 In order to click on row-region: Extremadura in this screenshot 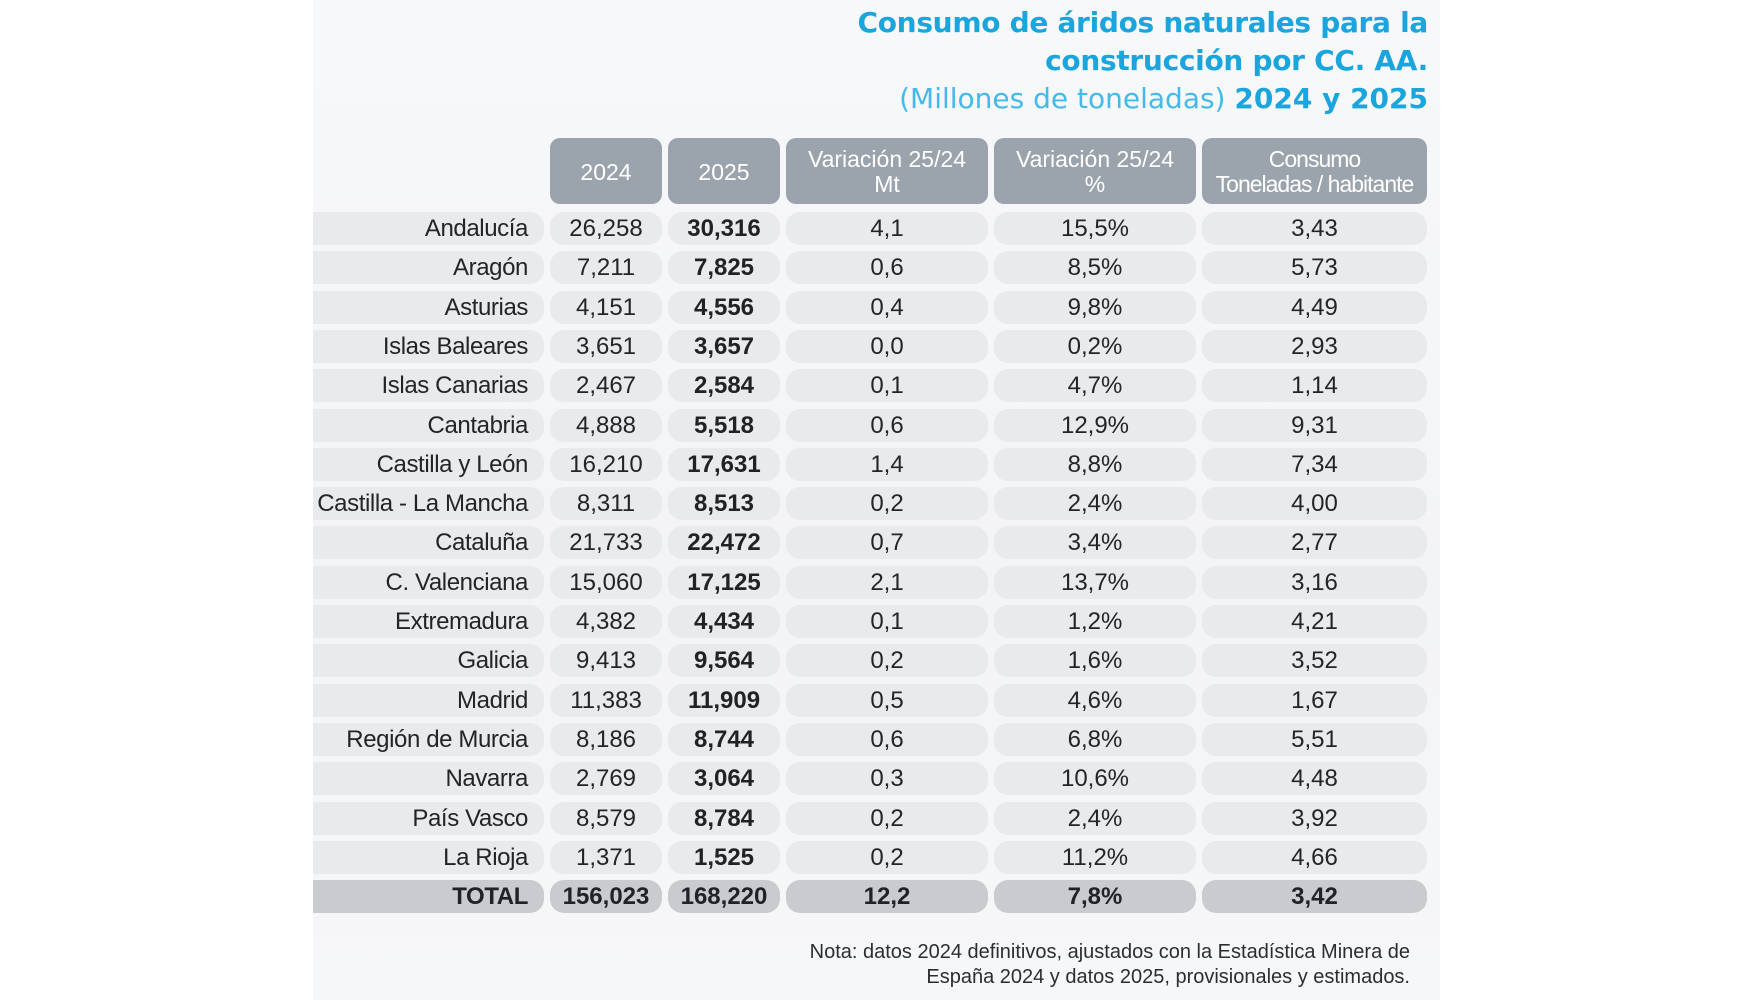, I will do `click(428, 621)`.